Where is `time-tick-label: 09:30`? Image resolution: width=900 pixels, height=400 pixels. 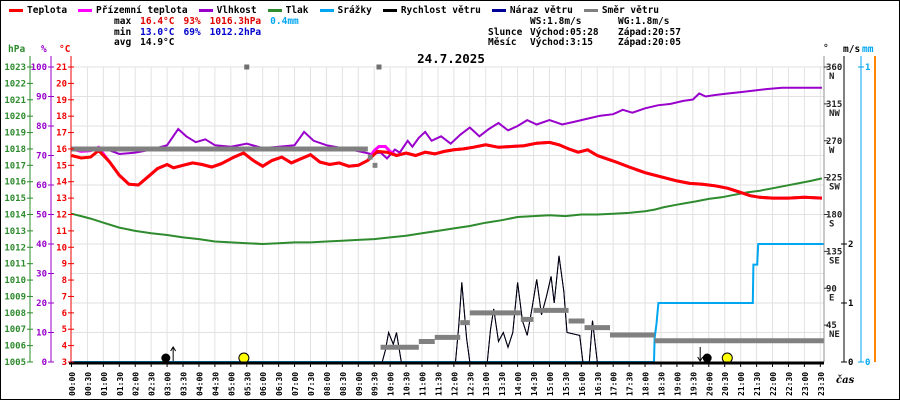 time-tick-label: 09:30 is located at coordinates (375, 384).